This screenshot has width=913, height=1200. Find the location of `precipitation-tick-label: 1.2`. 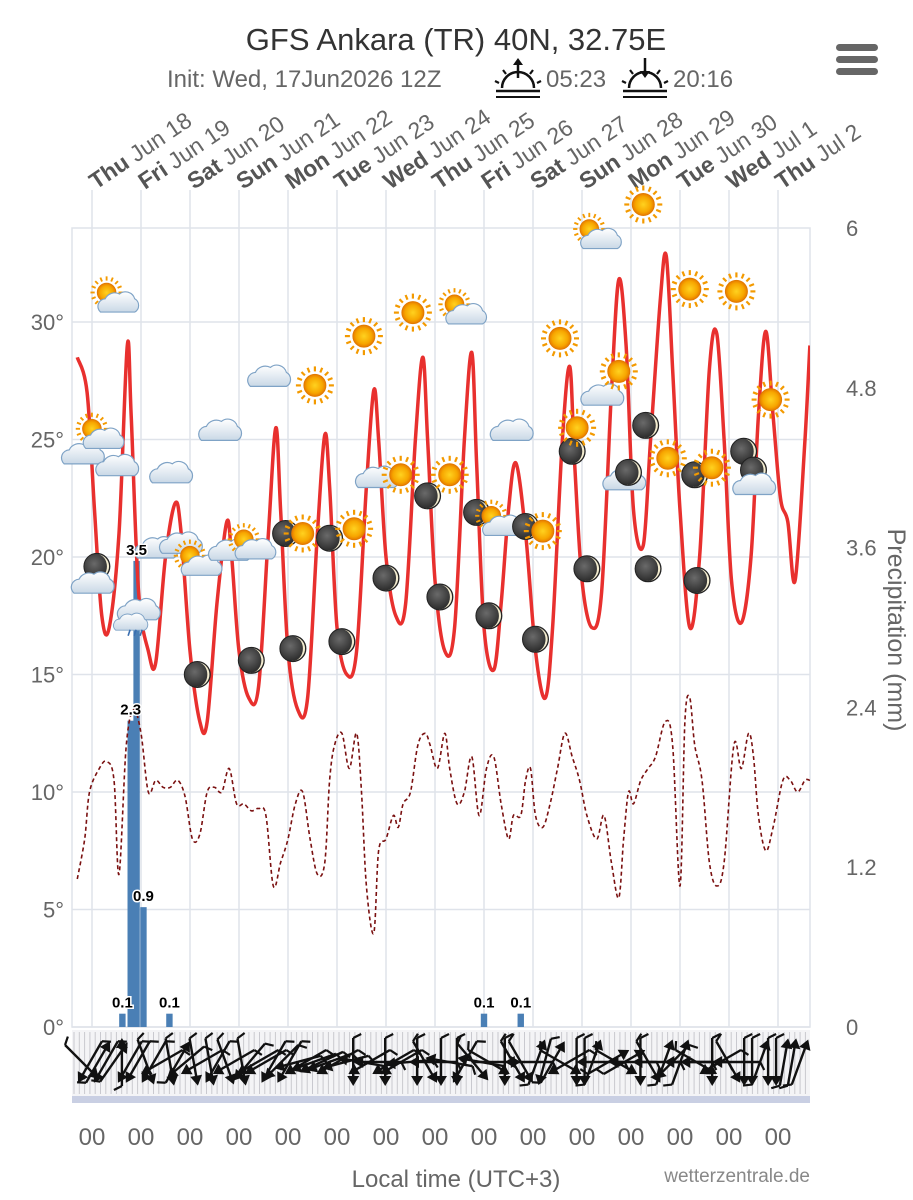

precipitation-tick-label: 1.2 is located at coordinates (861, 867).